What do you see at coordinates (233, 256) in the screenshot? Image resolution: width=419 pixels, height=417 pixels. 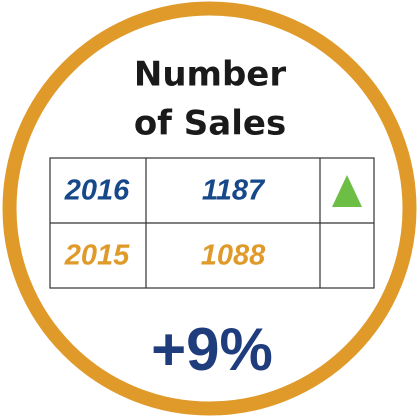 I see `sales: 1088` at bounding box center [233, 256].